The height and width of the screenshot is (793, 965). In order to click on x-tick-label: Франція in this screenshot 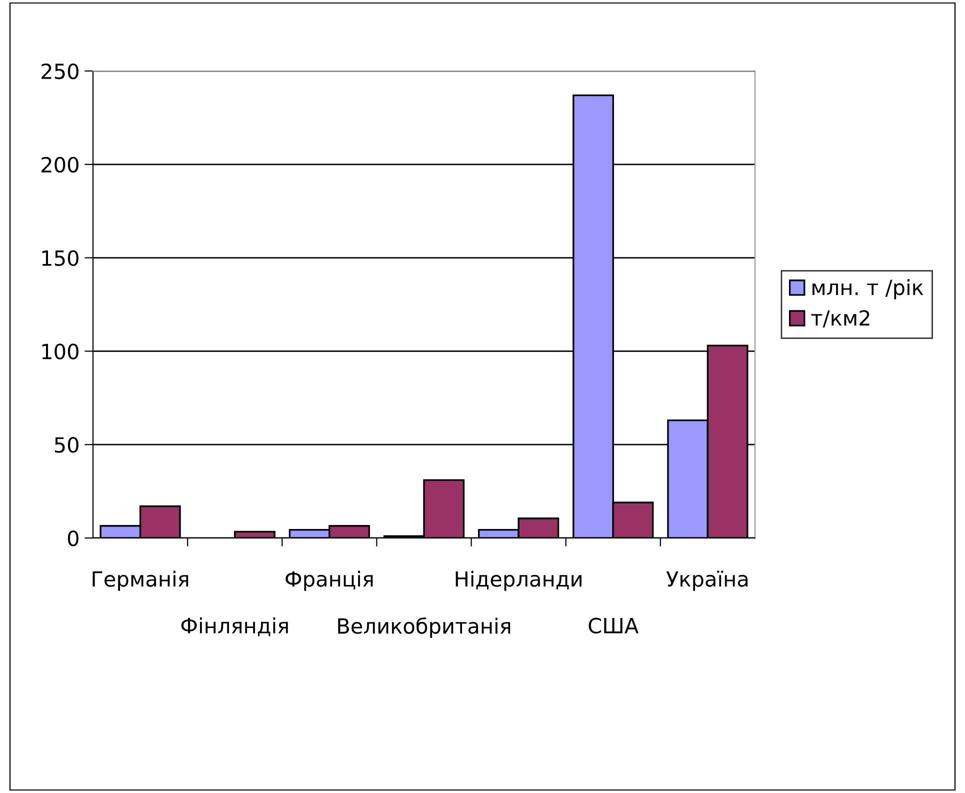, I will do `click(329, 580)`.